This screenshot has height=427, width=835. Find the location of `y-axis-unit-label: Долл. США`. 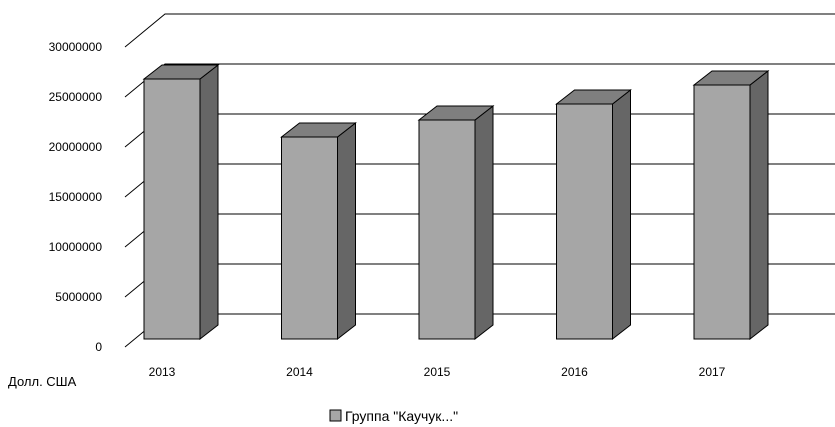

y-axis-unit-label: Долл. США is located at coordinates (42, 381).